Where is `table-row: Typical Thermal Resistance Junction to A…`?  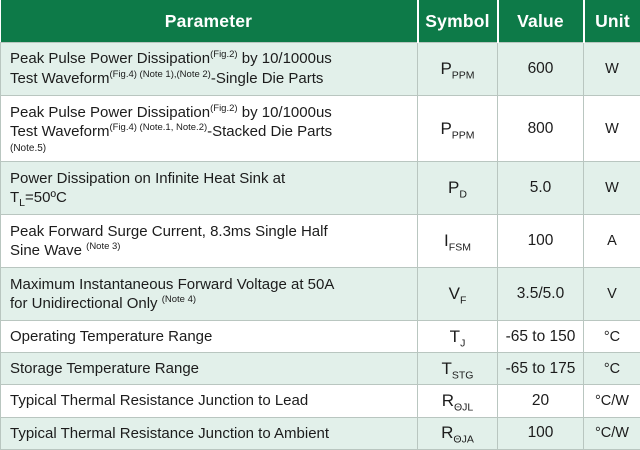
table-row: Typical Thermal Resistance Junction to A… is located at coordinates (320, 433).